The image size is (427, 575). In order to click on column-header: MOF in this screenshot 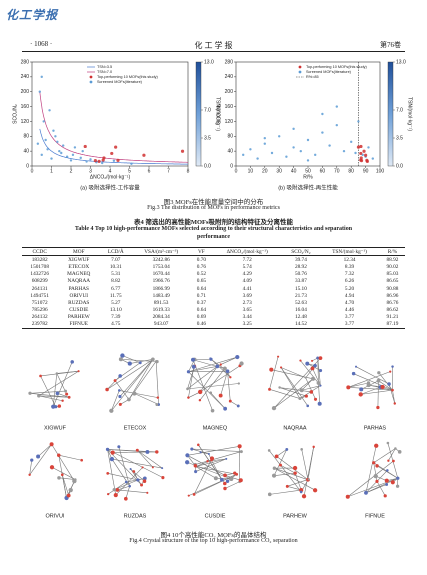, I will do `click(79, 251)`.